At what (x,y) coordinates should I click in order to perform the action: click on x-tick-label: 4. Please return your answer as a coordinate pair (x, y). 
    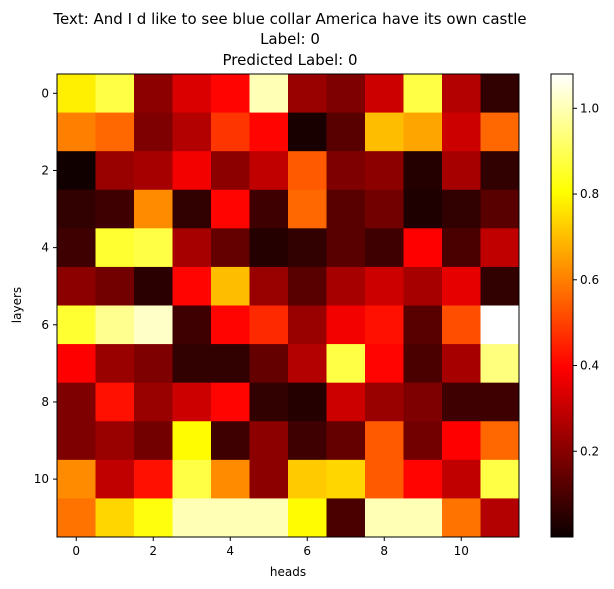
    Looking at the image, I should click on (230, 551).